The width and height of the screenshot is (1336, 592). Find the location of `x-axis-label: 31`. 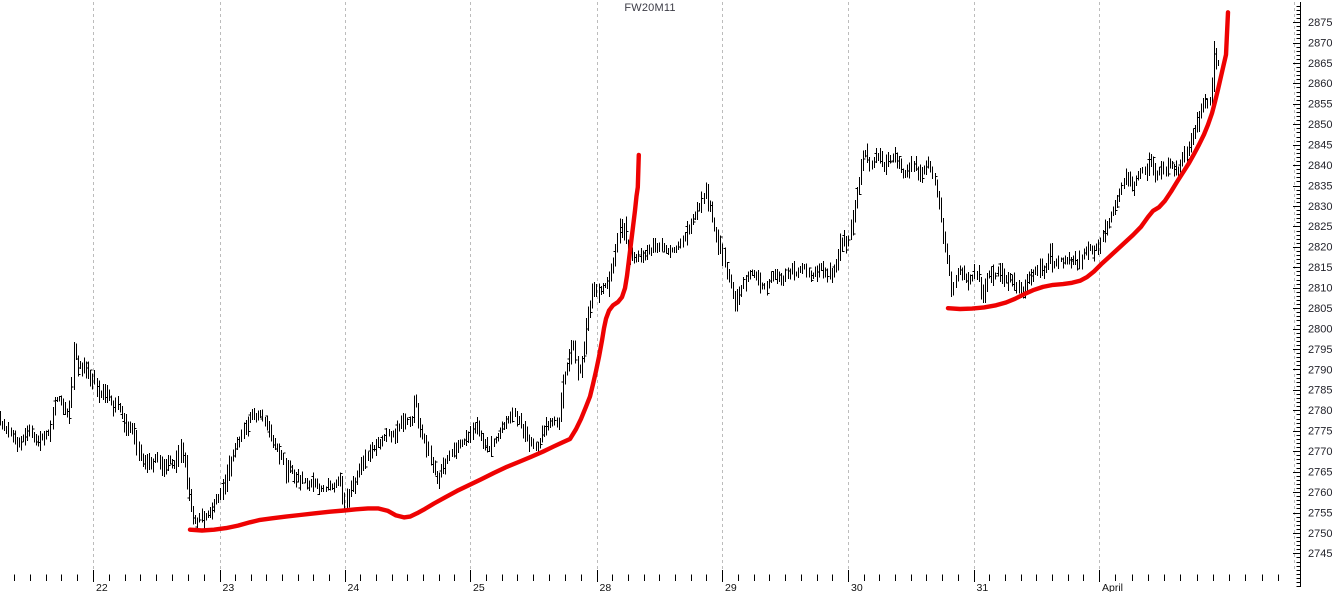

x-axis-label: 31 is located at coordinates (983, 587).